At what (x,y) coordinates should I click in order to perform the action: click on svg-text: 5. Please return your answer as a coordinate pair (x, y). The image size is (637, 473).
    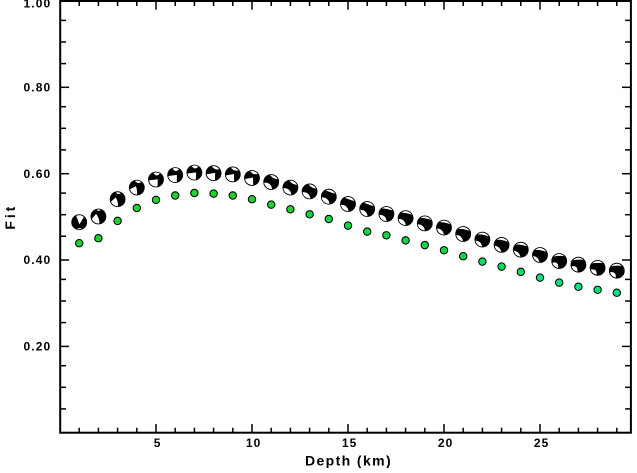
    Looking at the image, I should click on (158, 443).